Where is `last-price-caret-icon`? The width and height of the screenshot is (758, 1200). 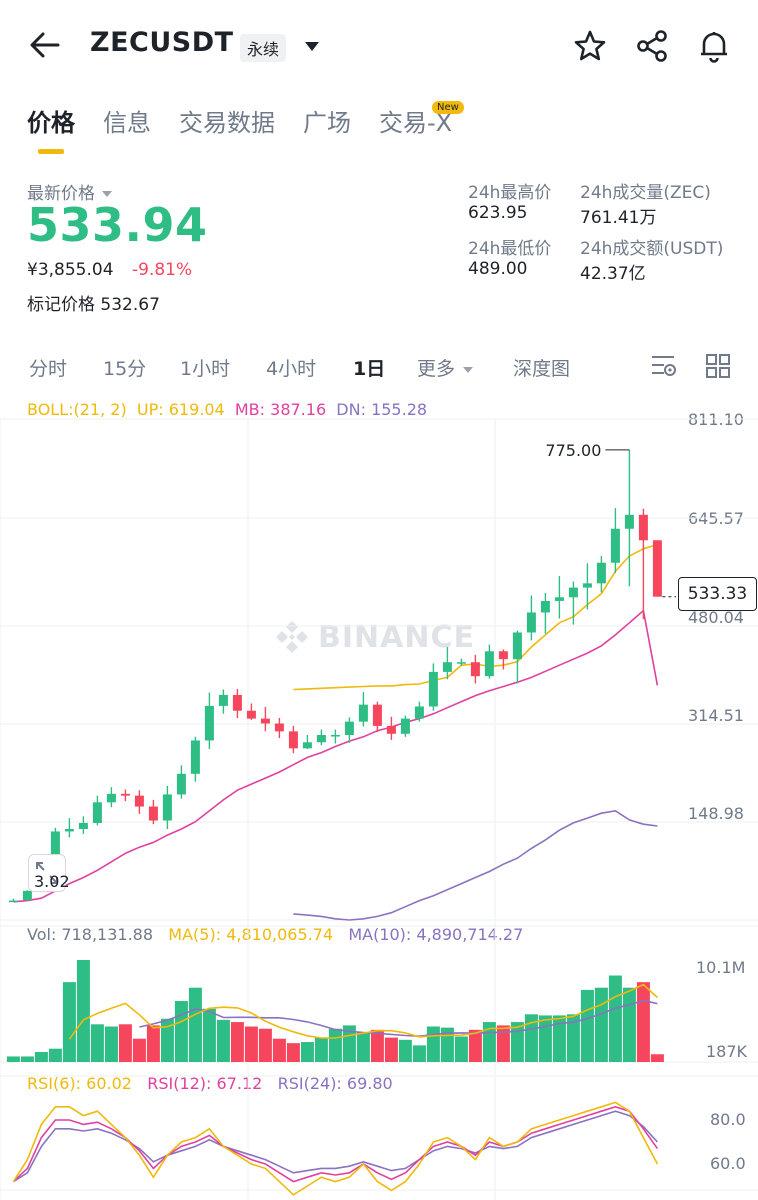
last-price-caret-icon is located at coordinates (107, 194).